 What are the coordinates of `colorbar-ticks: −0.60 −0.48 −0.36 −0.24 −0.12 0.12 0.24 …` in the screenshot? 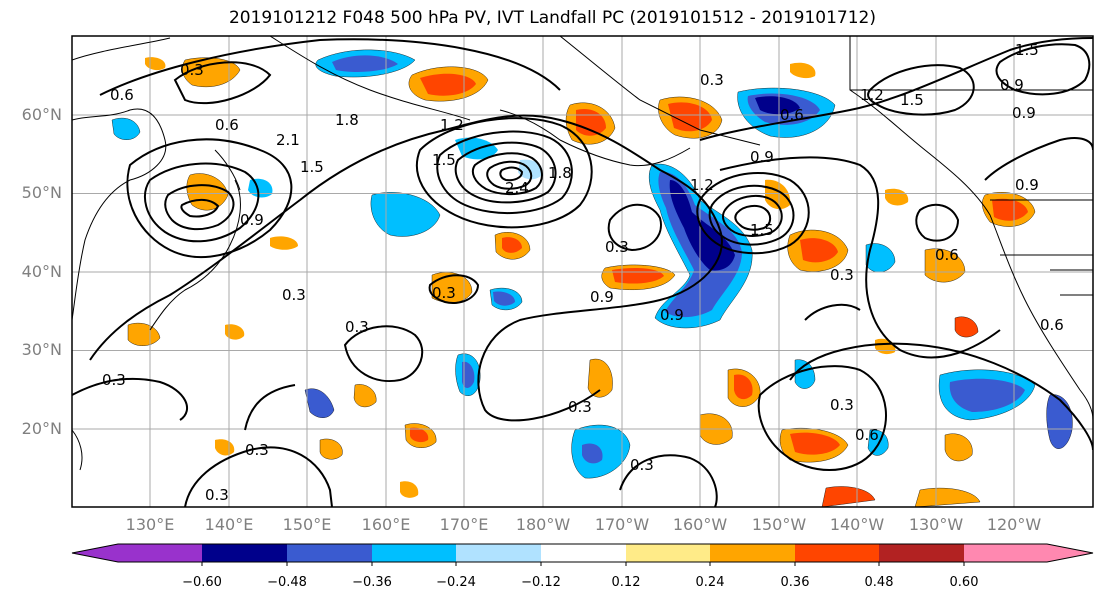 It's located at (580, 582).